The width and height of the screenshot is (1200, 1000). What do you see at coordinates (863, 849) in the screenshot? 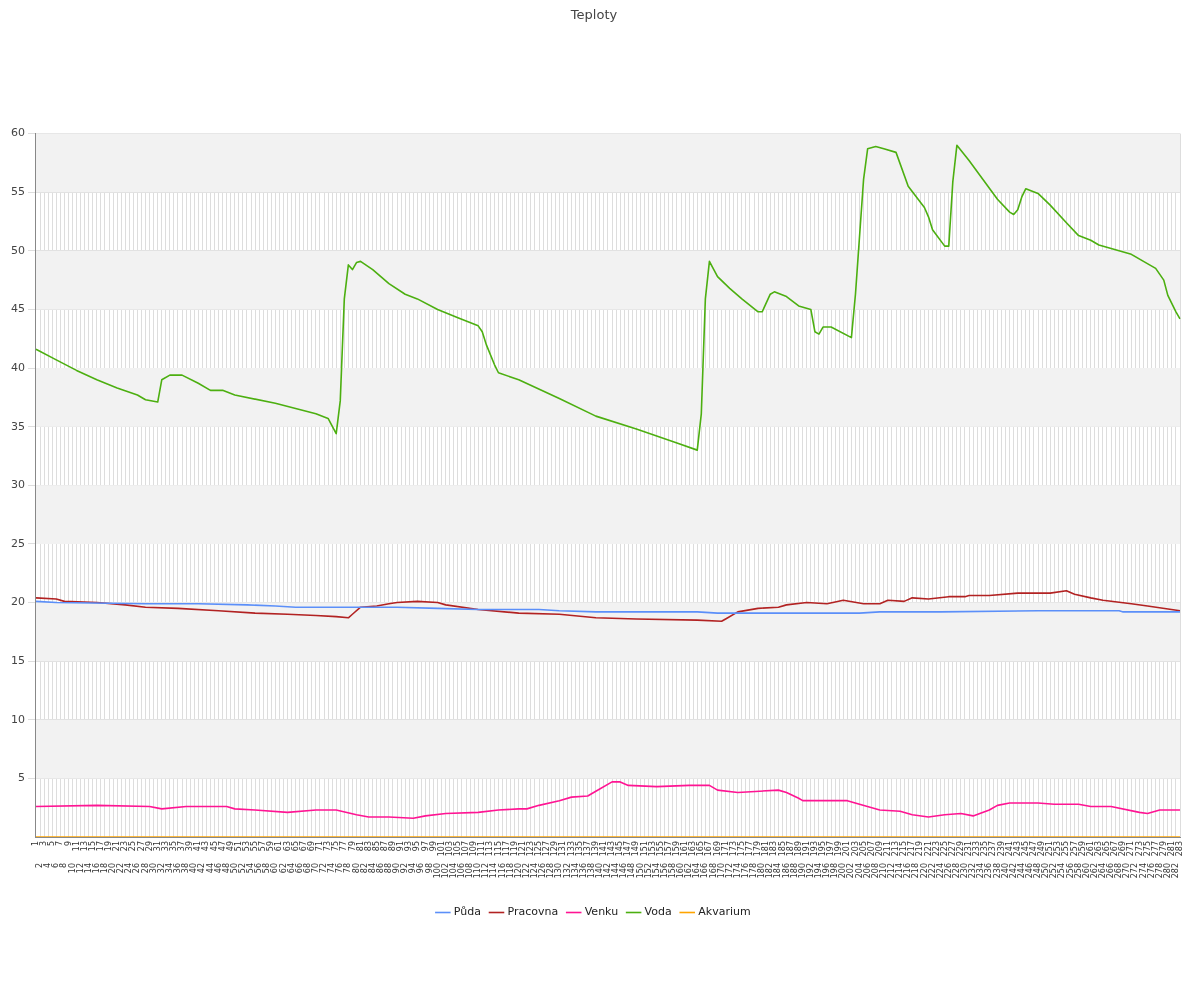
I see `x-tick-label: 205` at bounding box center [863, 849].